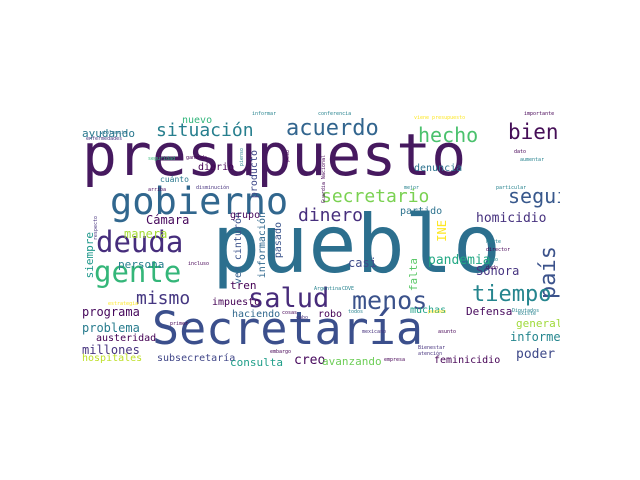 This screenshot has height=480, width=640. Describe the element at coordinates (96, 228) in the screenshot. I see `word: respecto` at that location.